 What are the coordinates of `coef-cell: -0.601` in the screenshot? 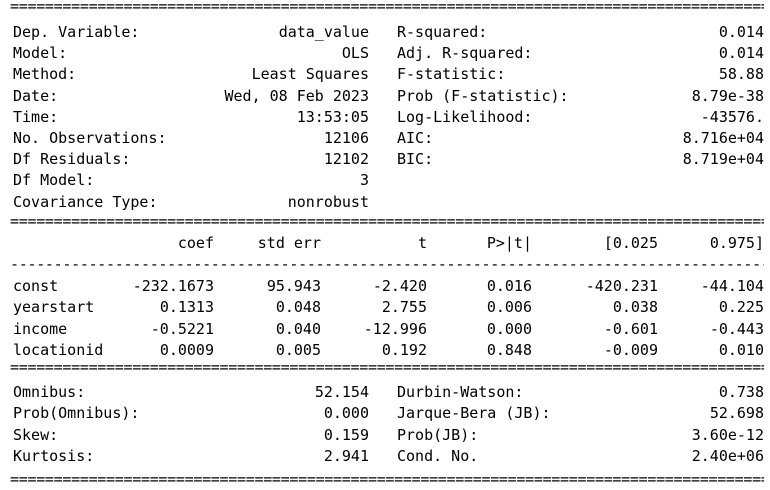 It's located at (630, 329).